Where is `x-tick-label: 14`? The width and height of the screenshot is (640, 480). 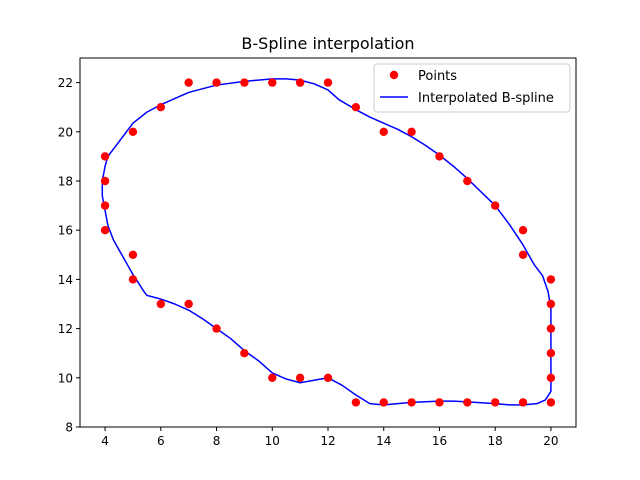 x-tick-label: 14 is located at coordinates (383, 441).